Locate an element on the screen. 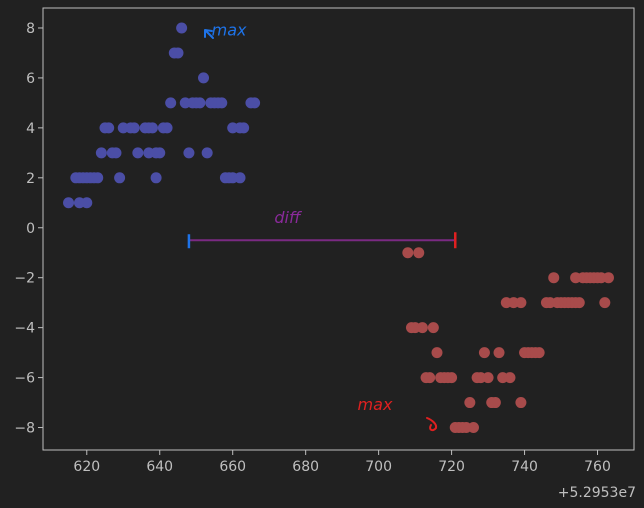 This screenshot has width=644, height=508. annotation-label: diff is located at coordinates (288, 217).